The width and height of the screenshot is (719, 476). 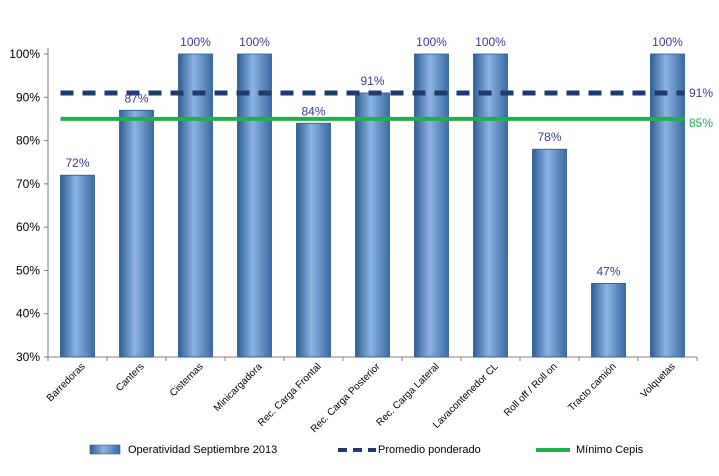 I want to click on y-tick-label: 70%, so click(x=28, y=184).